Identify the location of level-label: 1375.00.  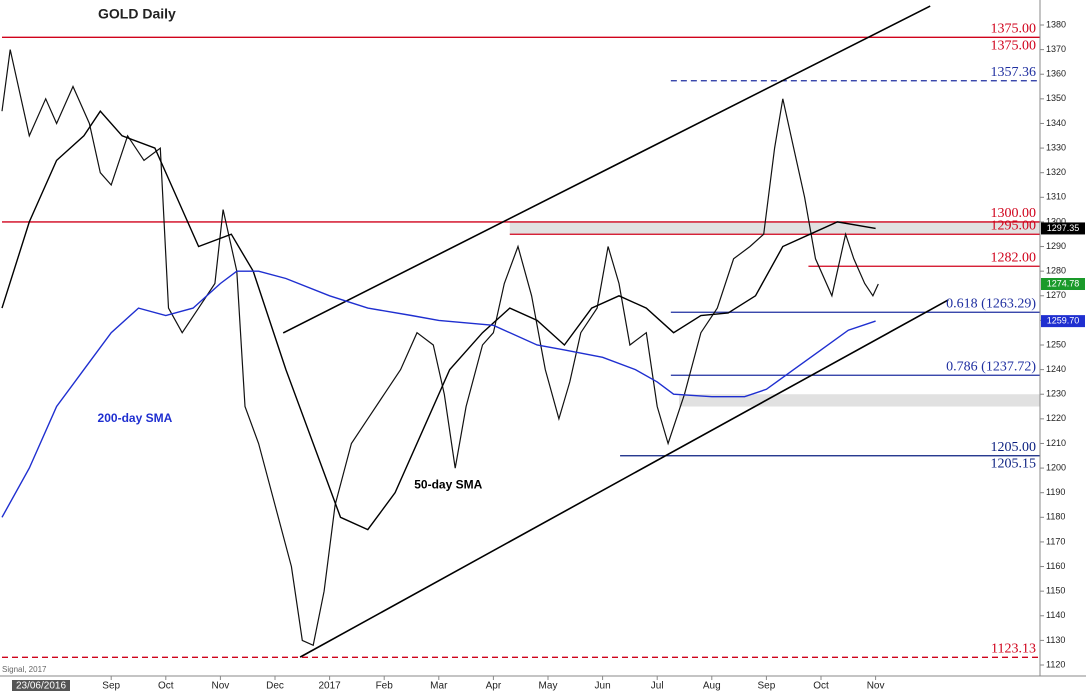
(1014, 29).